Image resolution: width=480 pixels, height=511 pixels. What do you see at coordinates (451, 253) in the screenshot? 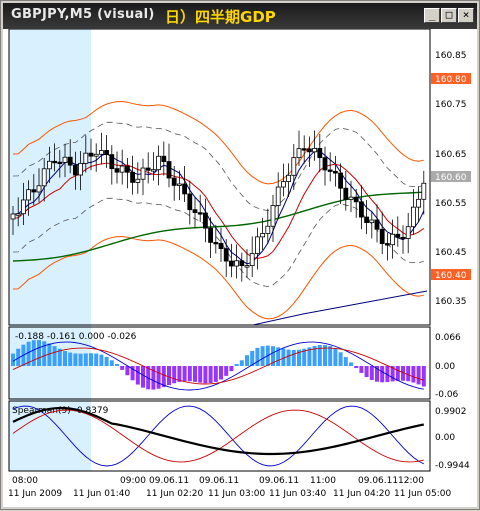
I see `y-tick: 160.45` at bounding box center [451, 253].